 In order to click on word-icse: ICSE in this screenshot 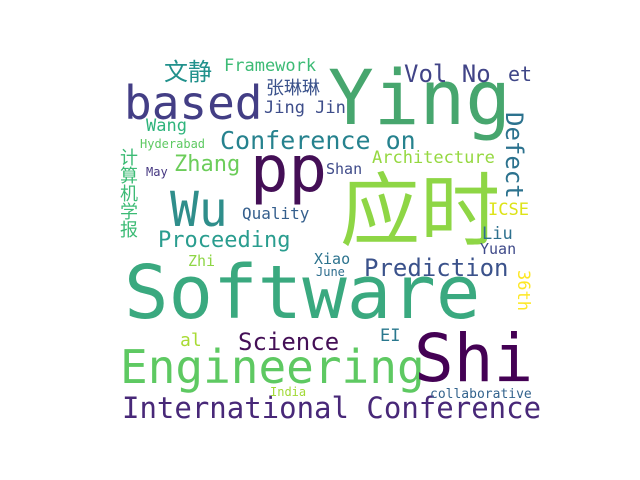, I will do `click(508, 210)`.